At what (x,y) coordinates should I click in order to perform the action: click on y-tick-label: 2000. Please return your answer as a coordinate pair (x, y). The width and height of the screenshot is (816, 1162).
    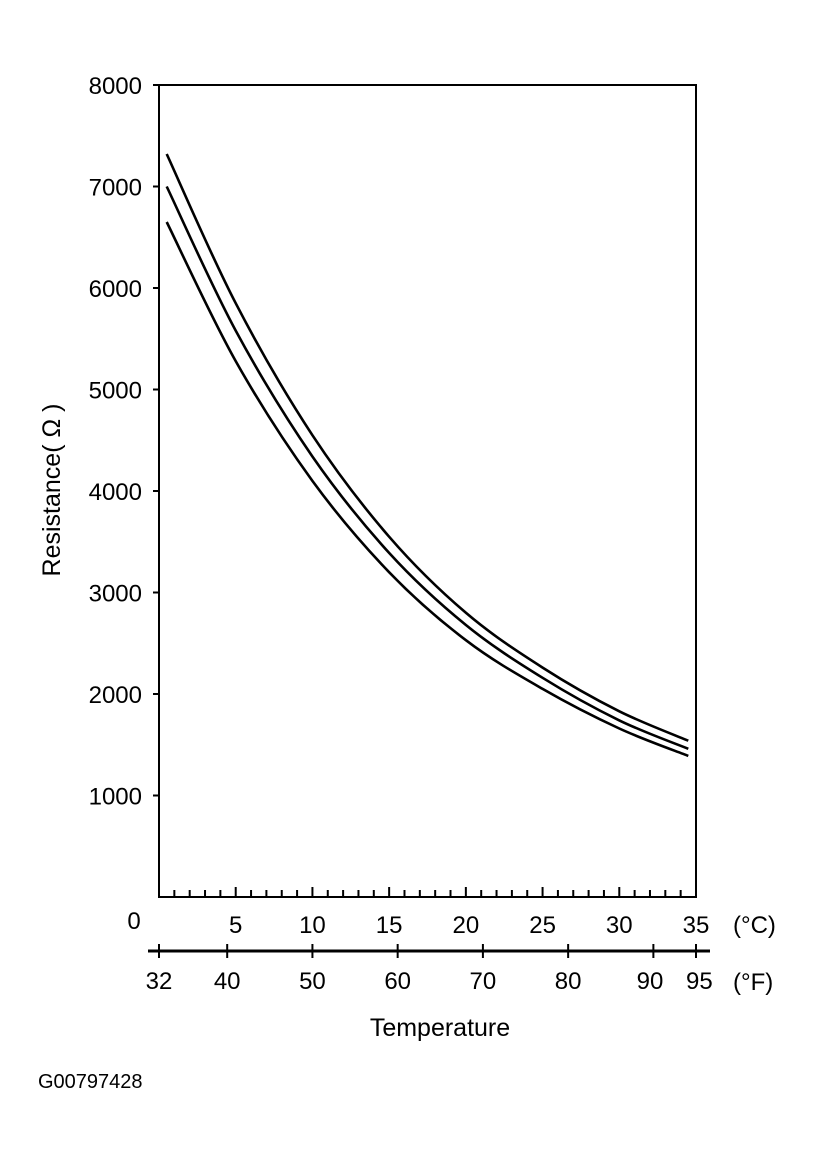
    Looking at the image, I should click on (115, 695).